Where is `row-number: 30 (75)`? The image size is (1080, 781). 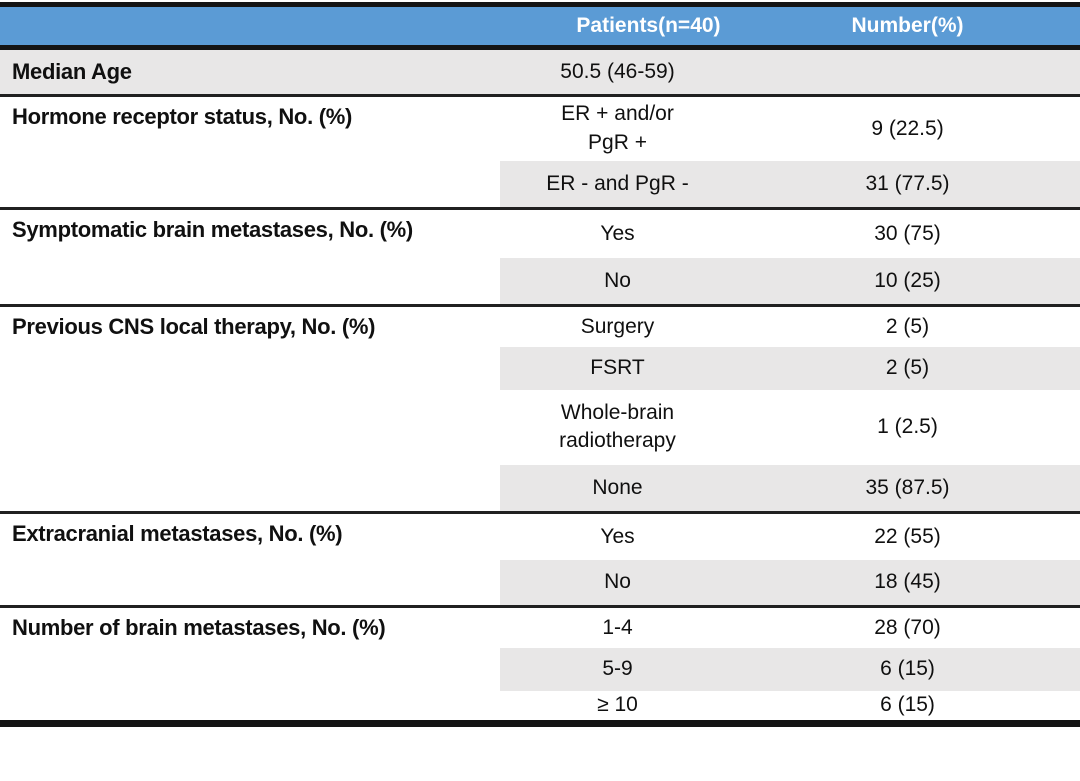 row-number: 30 (75) is located at coordinates (907, 233).